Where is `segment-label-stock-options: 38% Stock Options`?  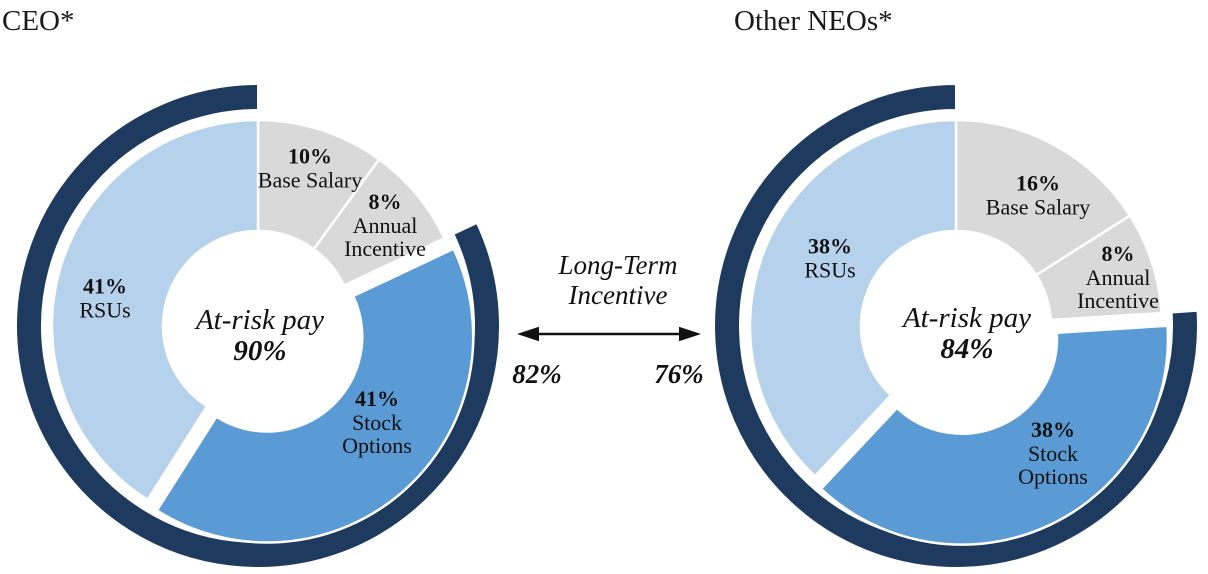 segment-label-stock-options: 38% Stock Options is located at coordinates (1053, 453).